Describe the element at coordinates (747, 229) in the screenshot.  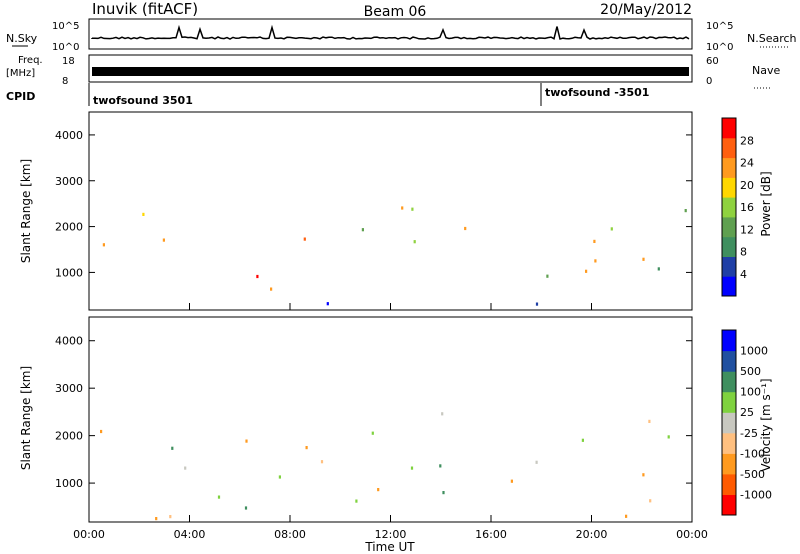
I see `colorbar-tick-label: 12` at that location.